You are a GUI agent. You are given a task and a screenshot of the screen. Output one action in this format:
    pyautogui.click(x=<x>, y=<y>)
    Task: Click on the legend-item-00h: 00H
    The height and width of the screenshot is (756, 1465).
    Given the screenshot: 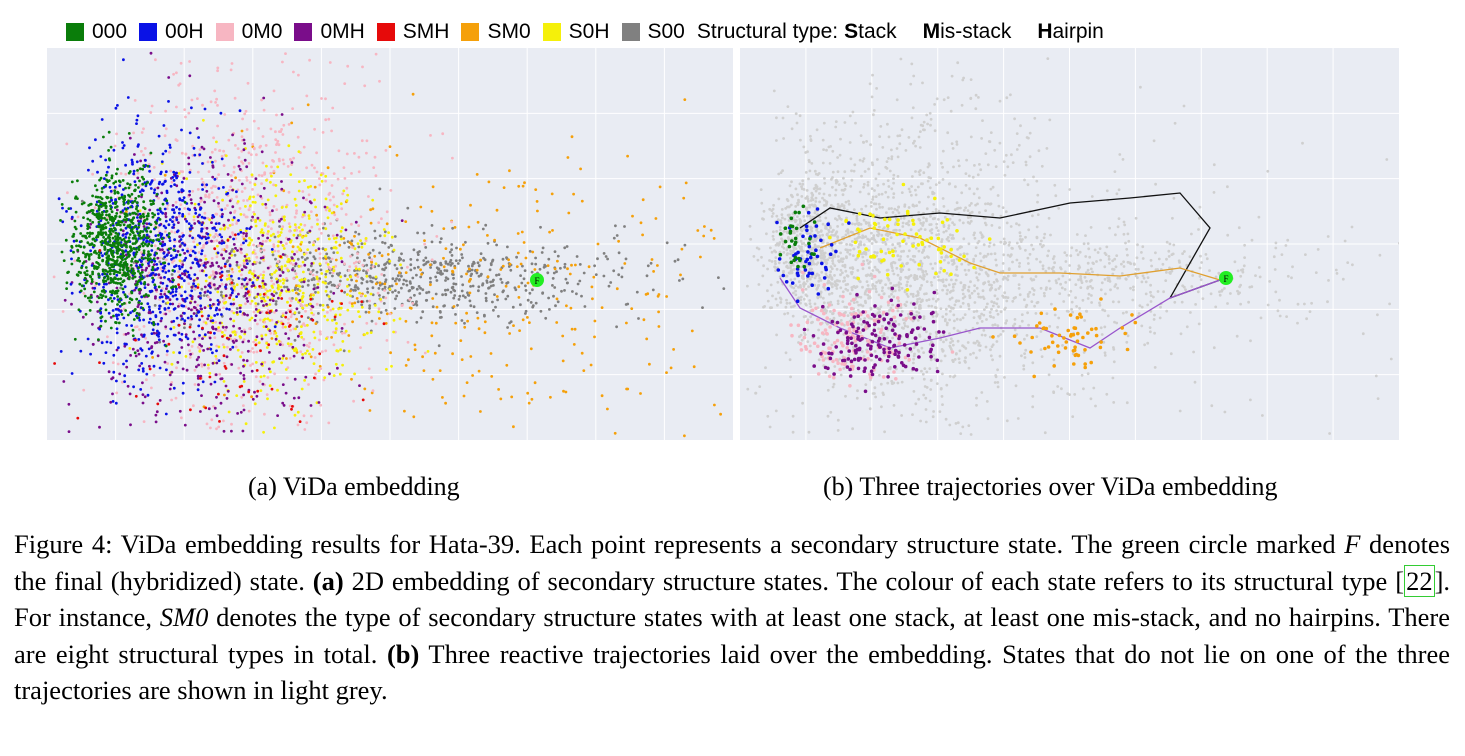 What is the action you would take?
    pyautogui.click(x=171, y=32)
    